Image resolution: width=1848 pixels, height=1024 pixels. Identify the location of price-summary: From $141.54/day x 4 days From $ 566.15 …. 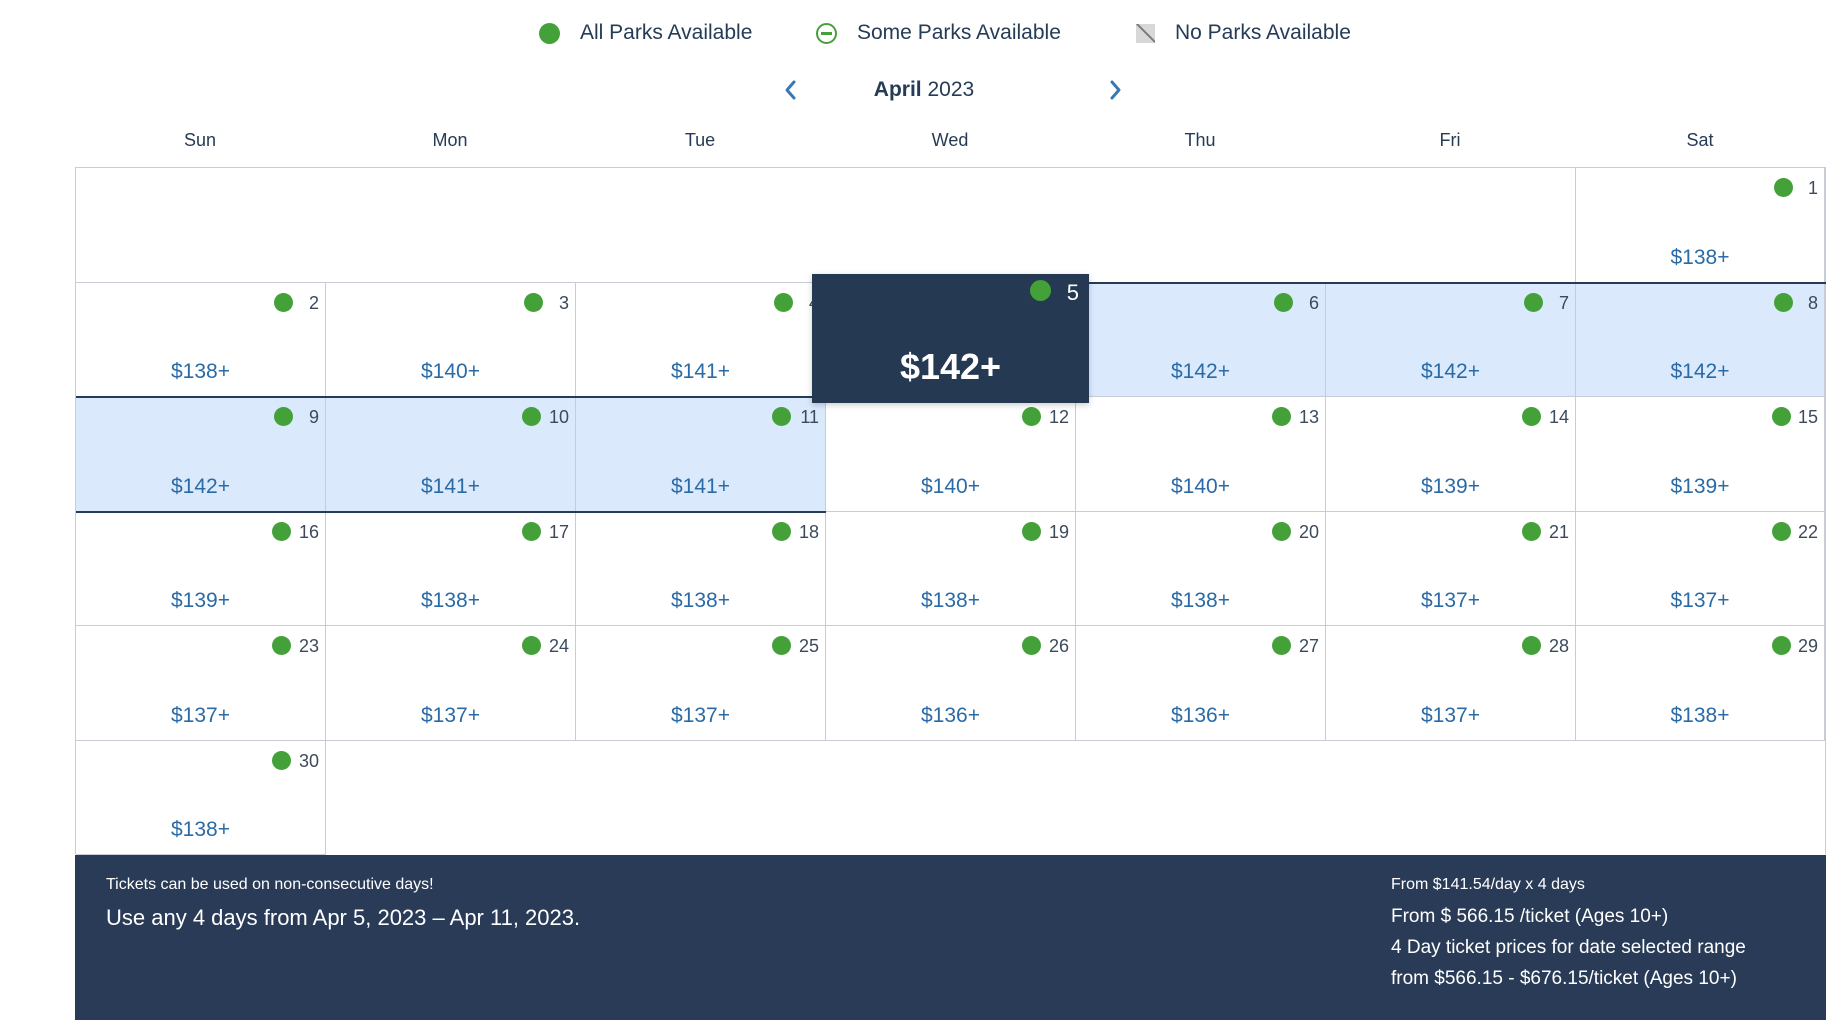
(1601, 932).